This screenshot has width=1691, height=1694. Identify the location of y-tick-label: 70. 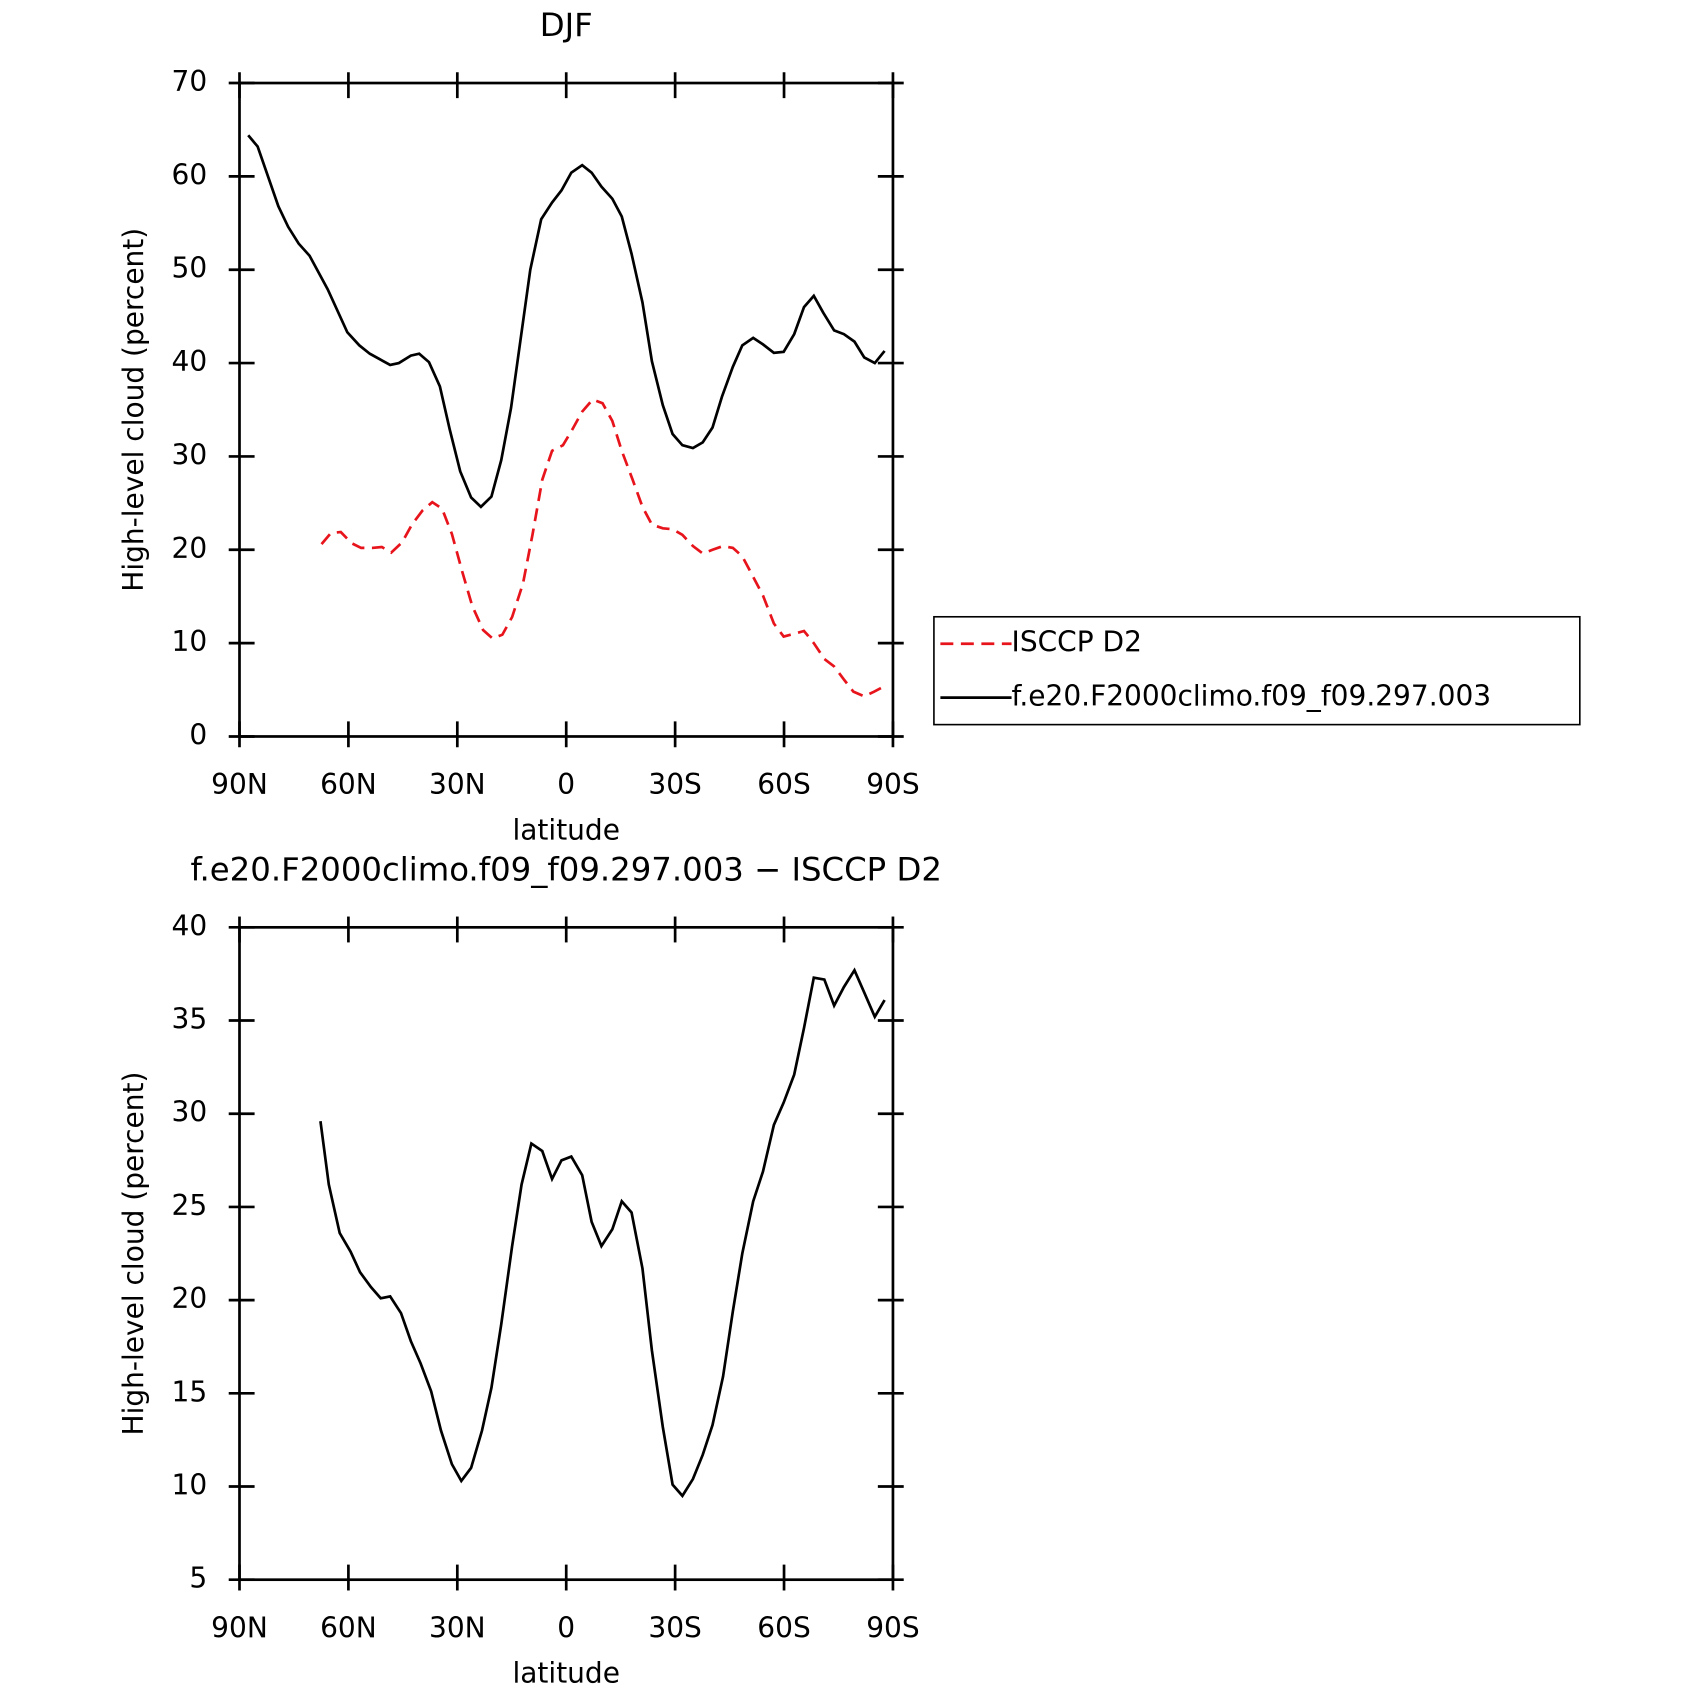
(189, 81).